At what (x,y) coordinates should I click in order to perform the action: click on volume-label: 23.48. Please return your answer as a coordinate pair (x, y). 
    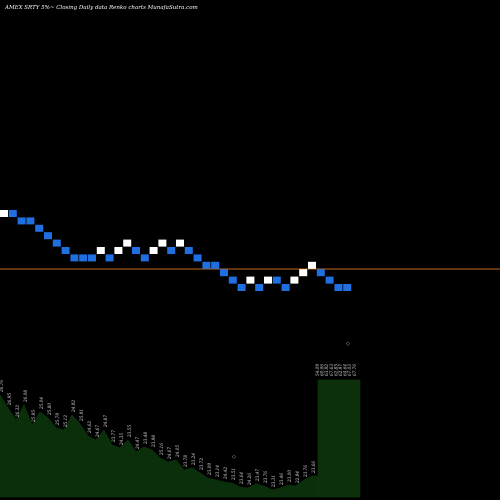
    Looking at the image, I should click on (145, 438).